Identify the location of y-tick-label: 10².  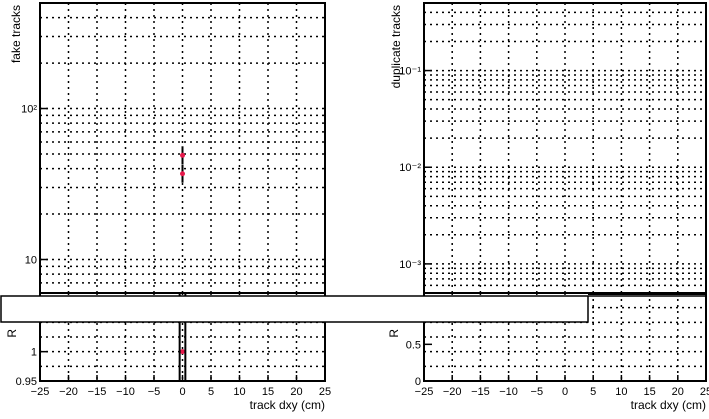
(29, 110).